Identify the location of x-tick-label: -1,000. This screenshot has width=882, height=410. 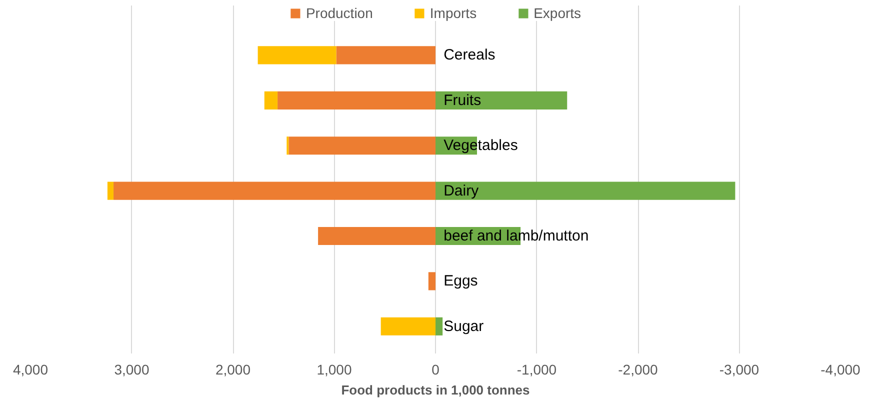
(536, 370).